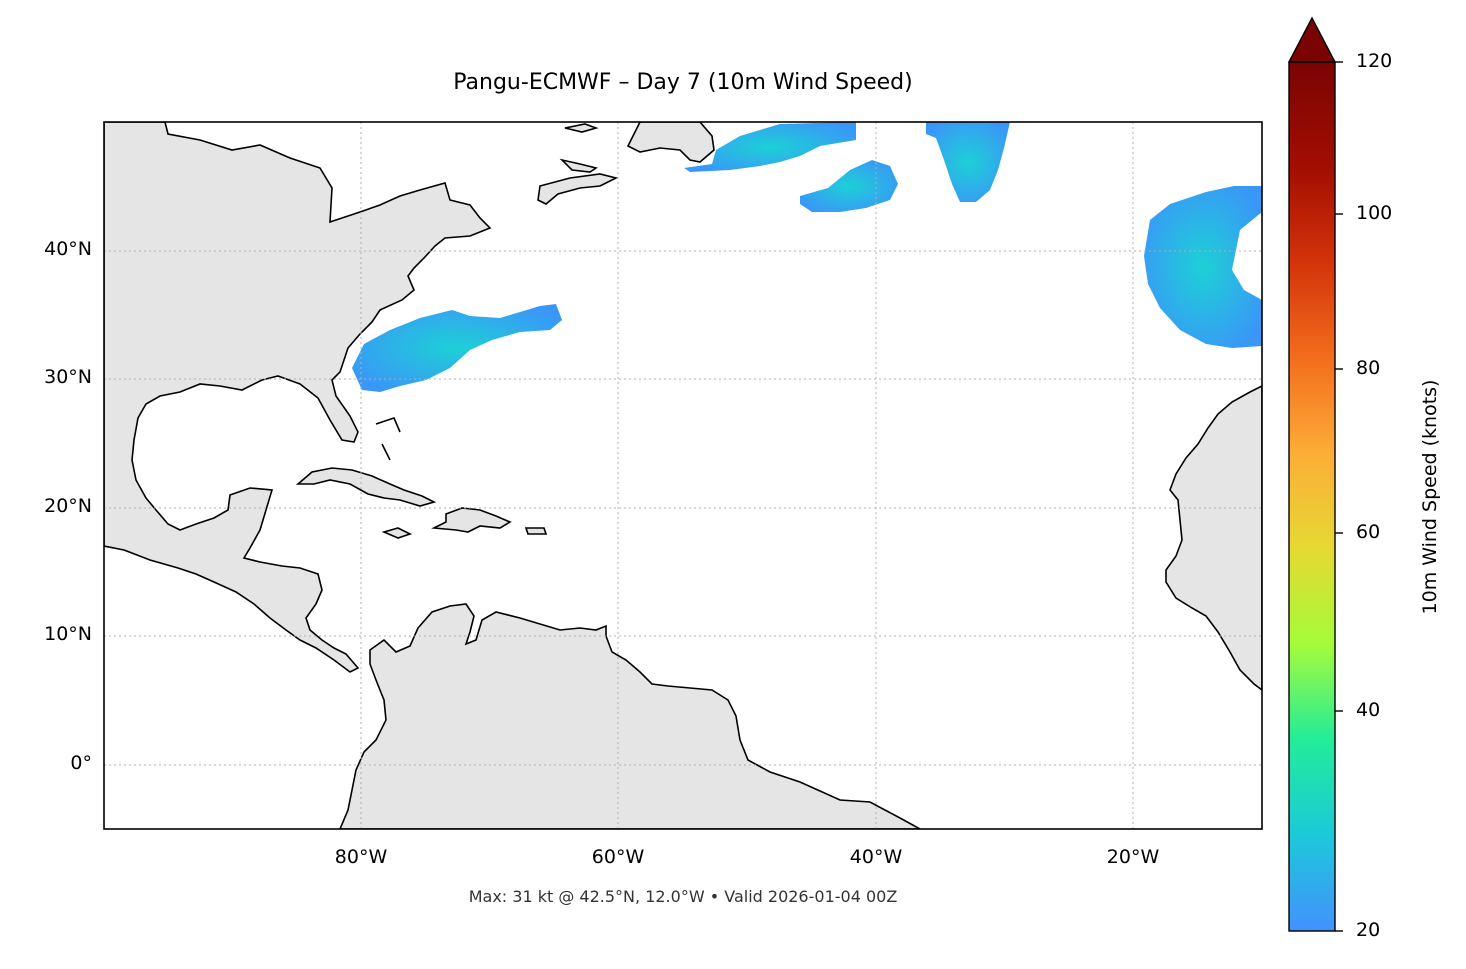 Image resolution: width=1466 pixels, height=969 pixels. What do you see at coordinates (630, 716) in the screenshot?
I see `land-south-america` at bounding box center [630, 716].